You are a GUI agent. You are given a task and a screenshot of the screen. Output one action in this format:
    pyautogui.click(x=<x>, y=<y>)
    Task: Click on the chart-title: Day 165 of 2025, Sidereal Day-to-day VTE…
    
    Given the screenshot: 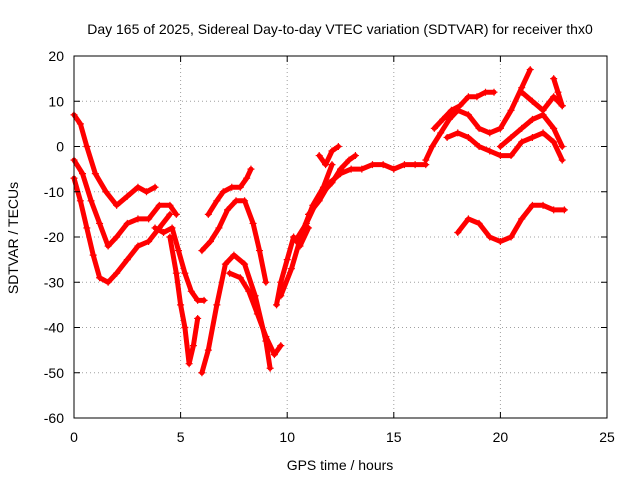 What is the action you would take?
    pyautogui.click(x=340, y=29)
    